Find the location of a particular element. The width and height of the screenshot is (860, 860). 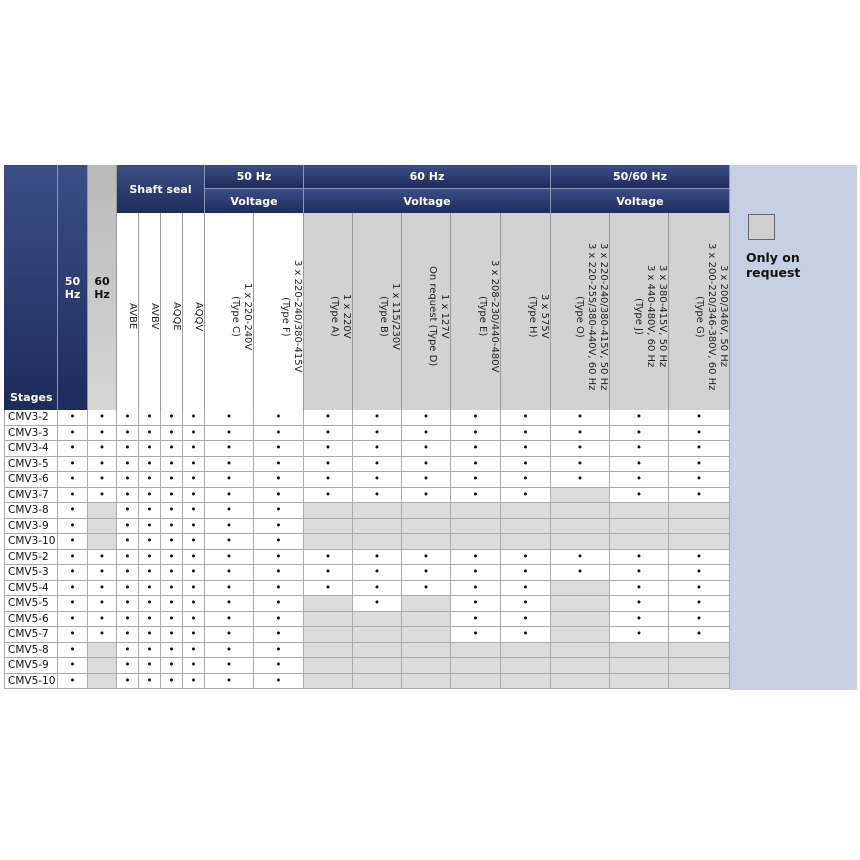

hz60-header: 60 Hz is located at coordinates (102, 287).